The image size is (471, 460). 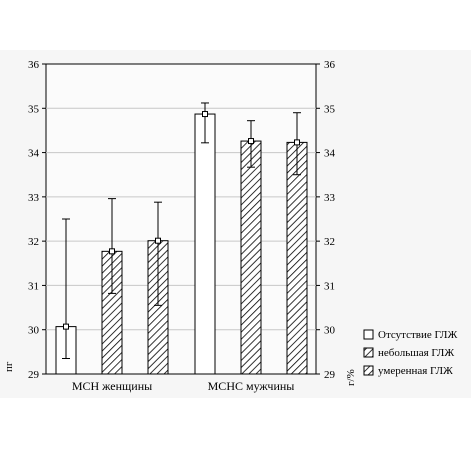 I want to click on y-tick-label-right: 33, so click(x=330, y=198).